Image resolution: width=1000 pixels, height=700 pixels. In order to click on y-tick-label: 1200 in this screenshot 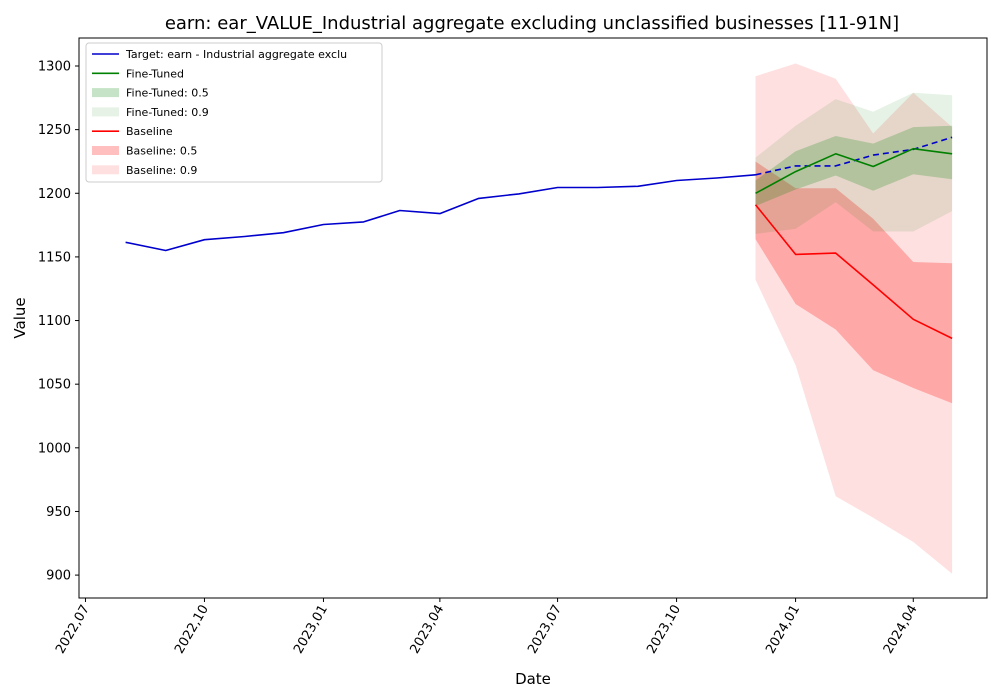, I will do `click(54, 194)`.